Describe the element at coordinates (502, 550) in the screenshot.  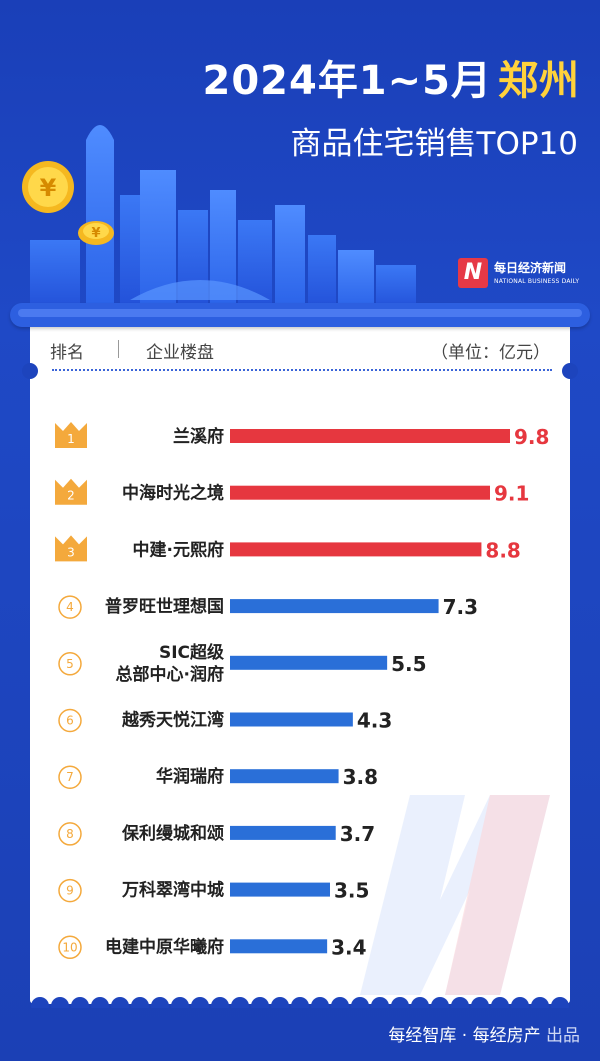
I see `value-label: 8.8` at that location.